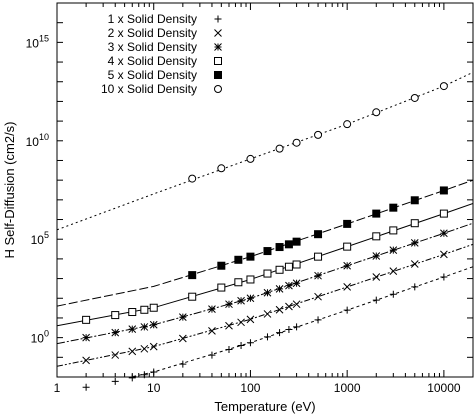 The width and height of the screenshot is (474, 416). What do you see at coordinates (152, 75) in the screenshot?
I see `legend-label: 5 x Solid Density` at bounding box center [152, 75].